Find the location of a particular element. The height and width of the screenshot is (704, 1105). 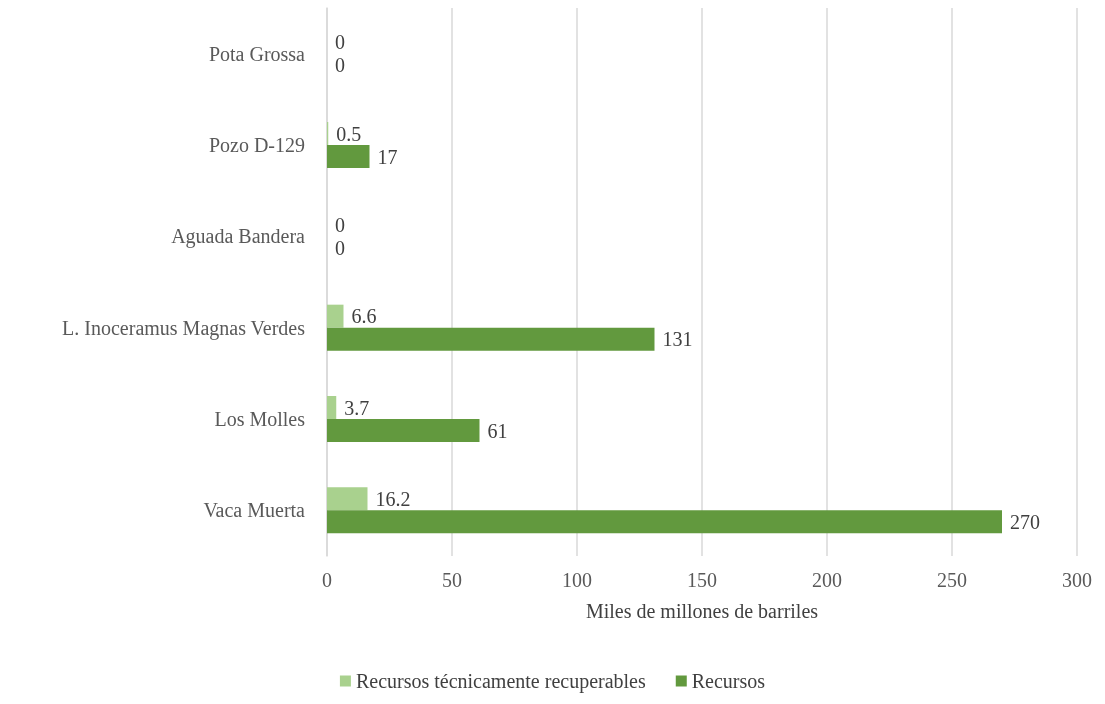

x-tick-label: 100 is located at coordinates (577, 580).